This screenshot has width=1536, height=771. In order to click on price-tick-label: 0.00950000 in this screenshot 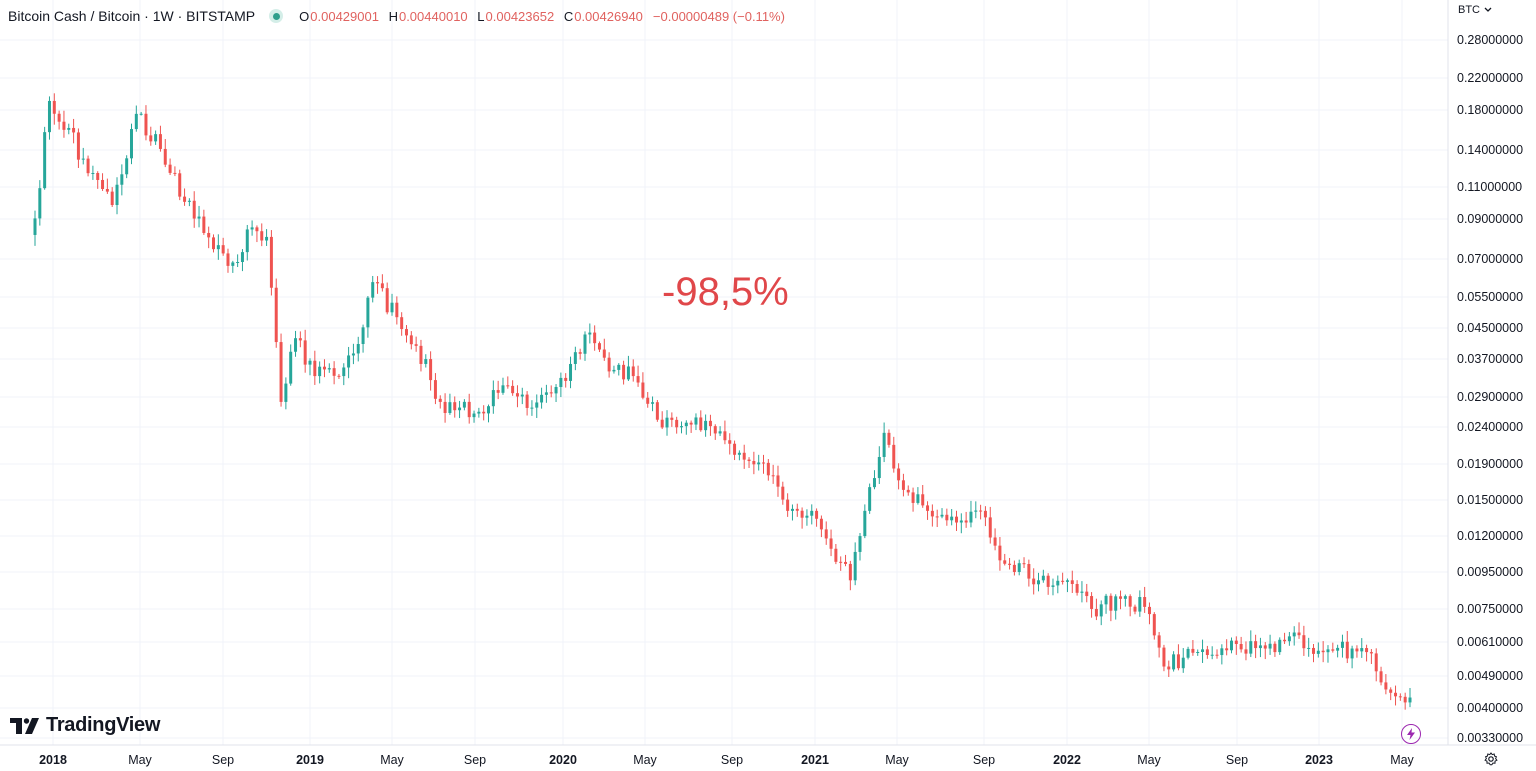, I will do `click(1490, 572)`.